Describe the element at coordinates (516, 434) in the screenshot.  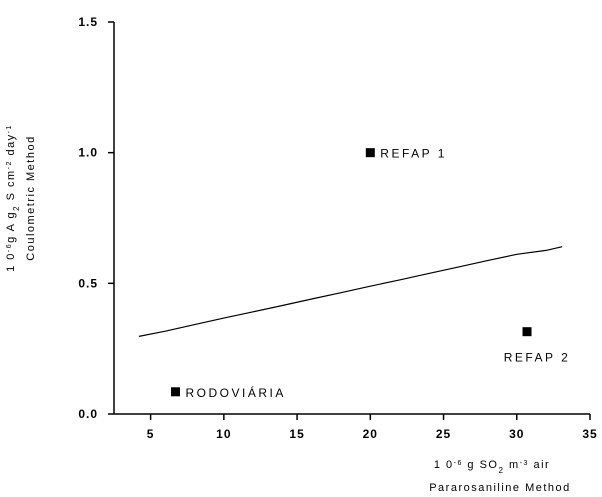
I see `x-tick-label: 30` at that location.